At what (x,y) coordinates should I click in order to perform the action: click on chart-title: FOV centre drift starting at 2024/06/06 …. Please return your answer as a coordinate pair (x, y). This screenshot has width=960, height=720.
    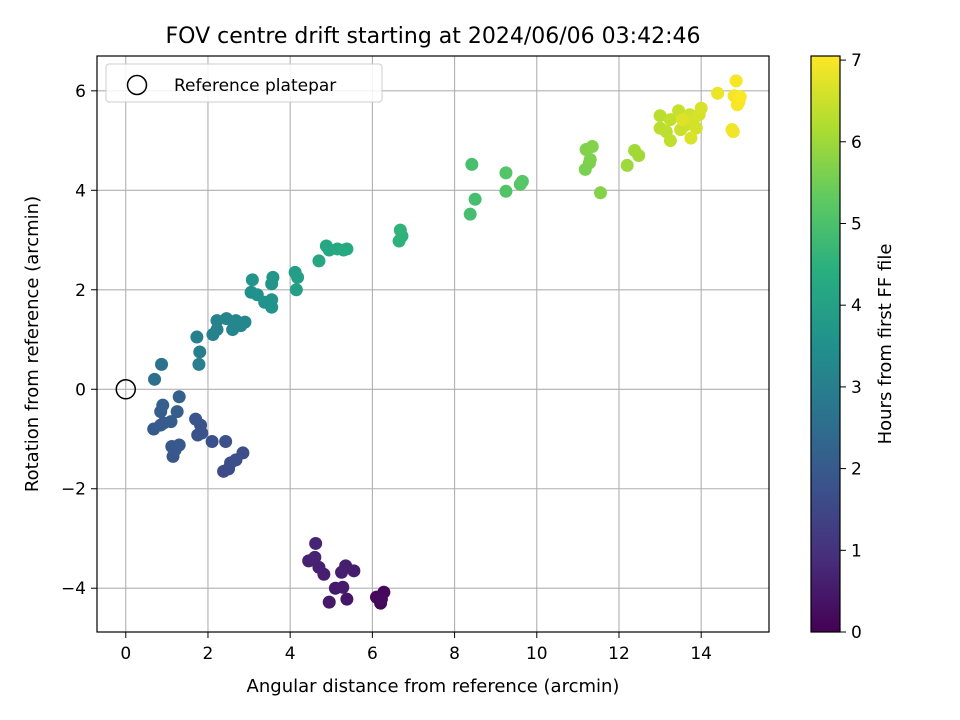
    Looking at the image, I should click on (433, 36).